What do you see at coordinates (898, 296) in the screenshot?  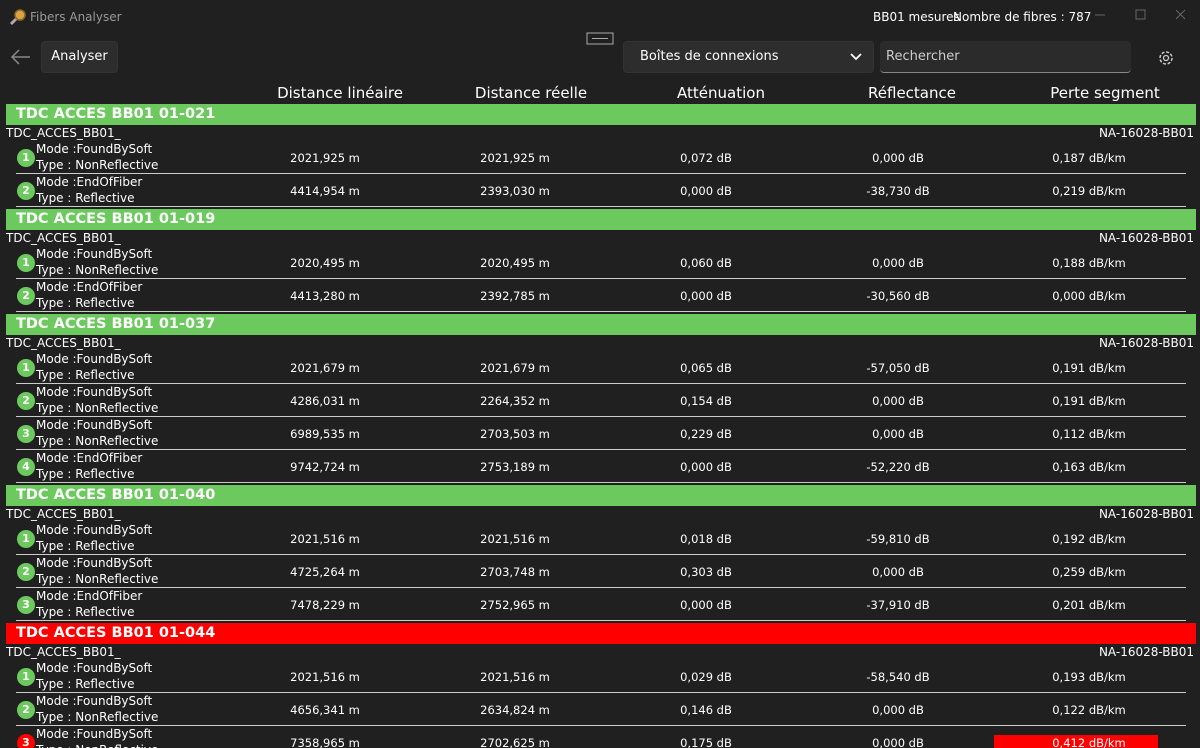 I see `event-value: -30,560 dB` at bounding box center [898, 296].